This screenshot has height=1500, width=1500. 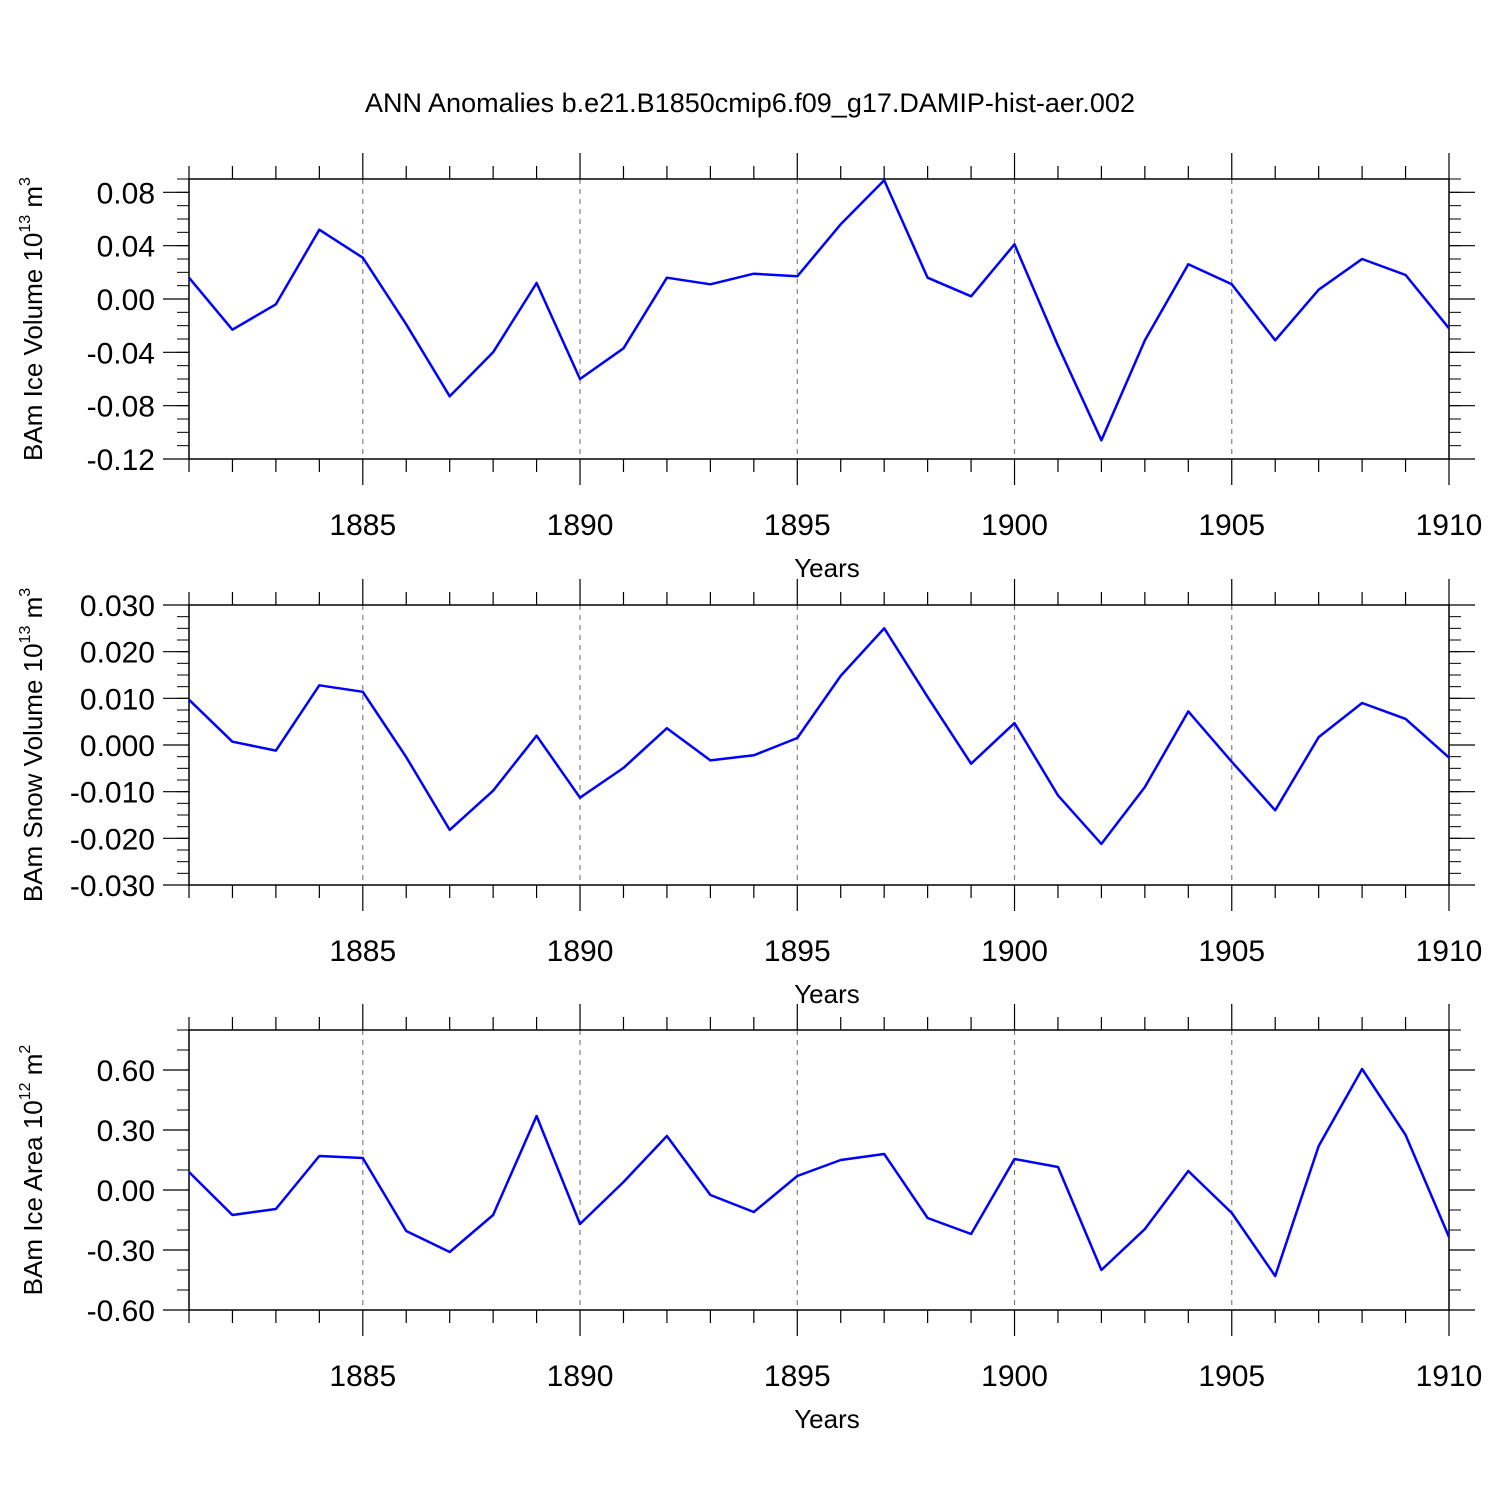 What do you see at coordinates (112, 839) in the screenshot?
I see `y-tick-label: -0.020` at bounding box center [112, 839].